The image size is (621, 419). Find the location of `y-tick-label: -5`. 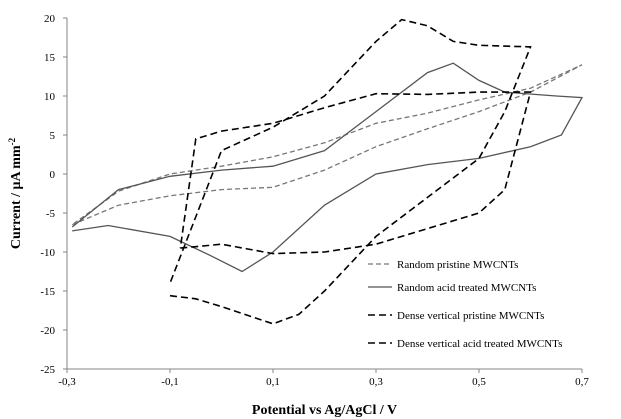

y-tick-label: -5 is located at coordinates (51, 214).